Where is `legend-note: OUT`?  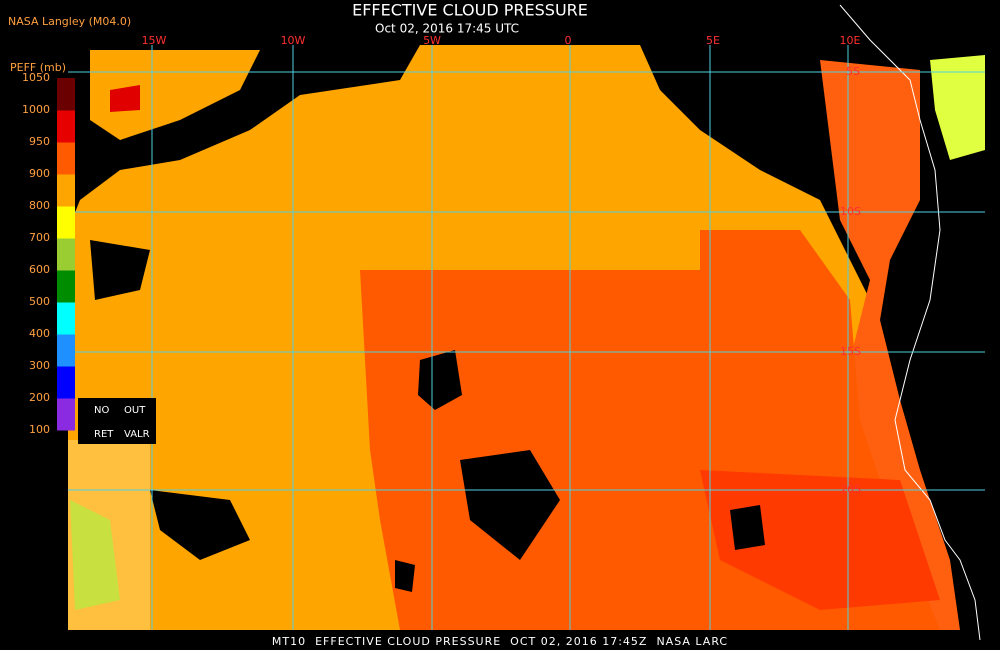 legend-note: OUT is located at coordinates (135, 410).